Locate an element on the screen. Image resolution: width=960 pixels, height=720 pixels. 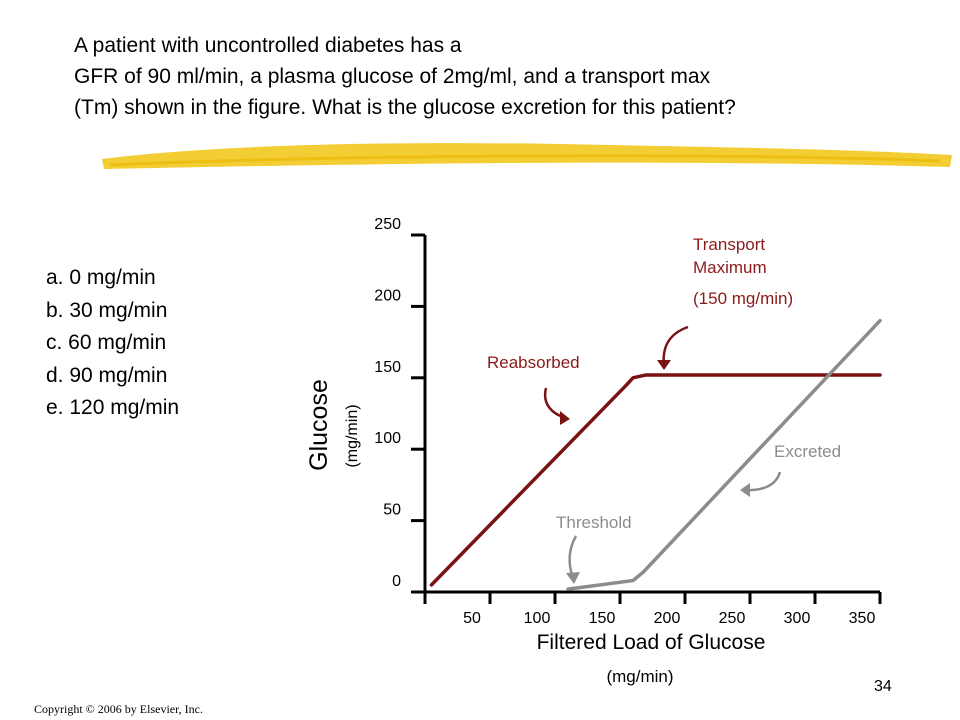
highlighter-stroke-edge is located at coordinates (525, 160).